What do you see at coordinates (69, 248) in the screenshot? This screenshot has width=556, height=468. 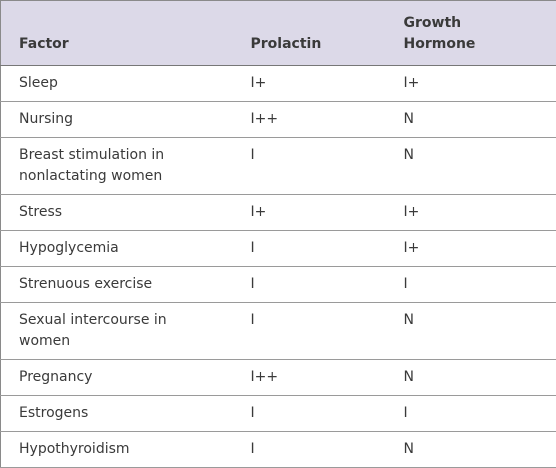 I see `cell-text: Hypoglycemia` at bounding box center [69, 248].